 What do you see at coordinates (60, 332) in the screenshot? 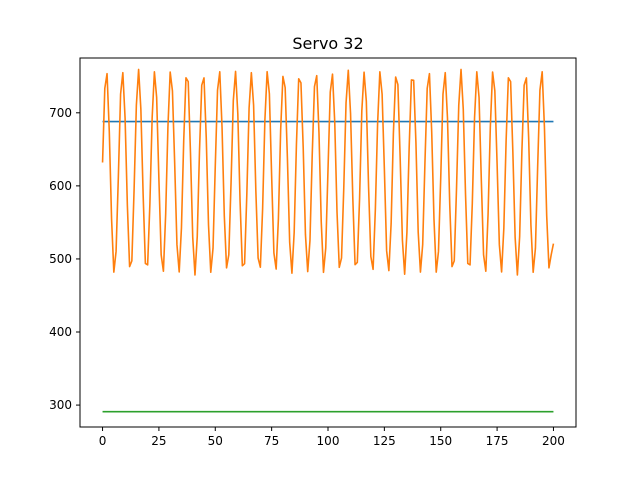
I see `y-tick-label: 400` at bounding box center [60, 332].